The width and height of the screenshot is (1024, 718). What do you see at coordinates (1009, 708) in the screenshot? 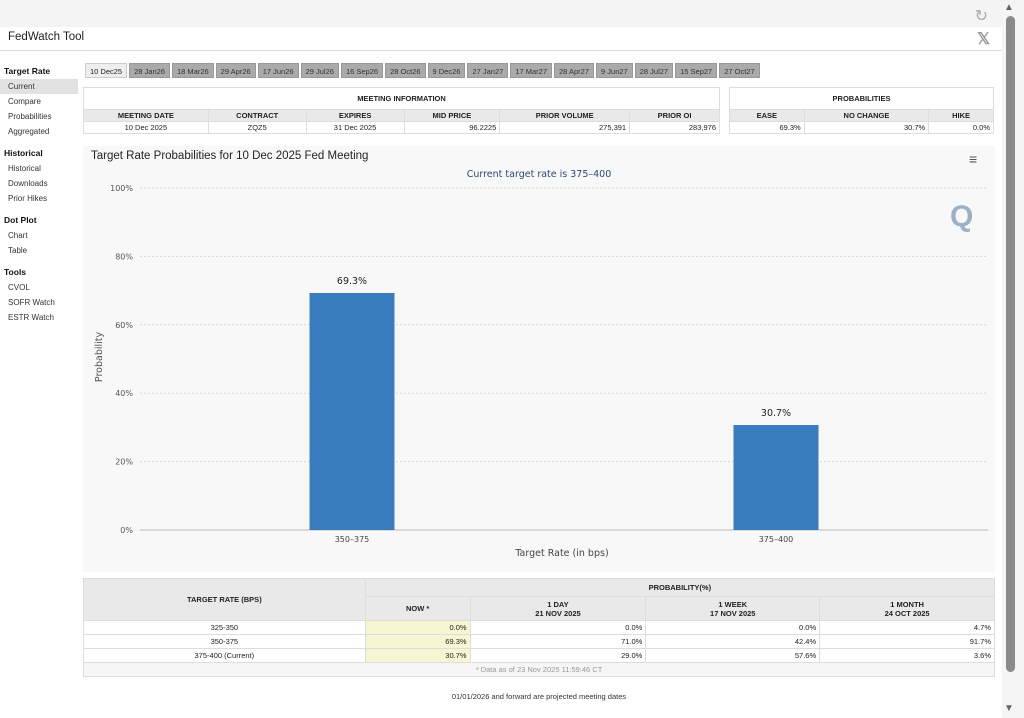
I see `scroll-down-arrow-icon: ▼` at bounding box center [1009, 708].